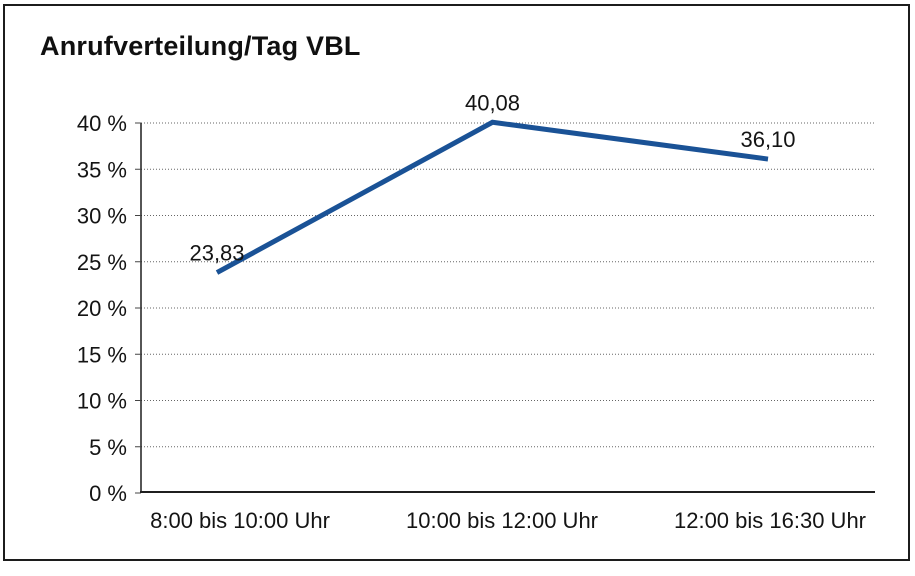 The width and height of the screenshot is (915, 576). I want to click on y-tick-label: 15 %, so click(102, 354).